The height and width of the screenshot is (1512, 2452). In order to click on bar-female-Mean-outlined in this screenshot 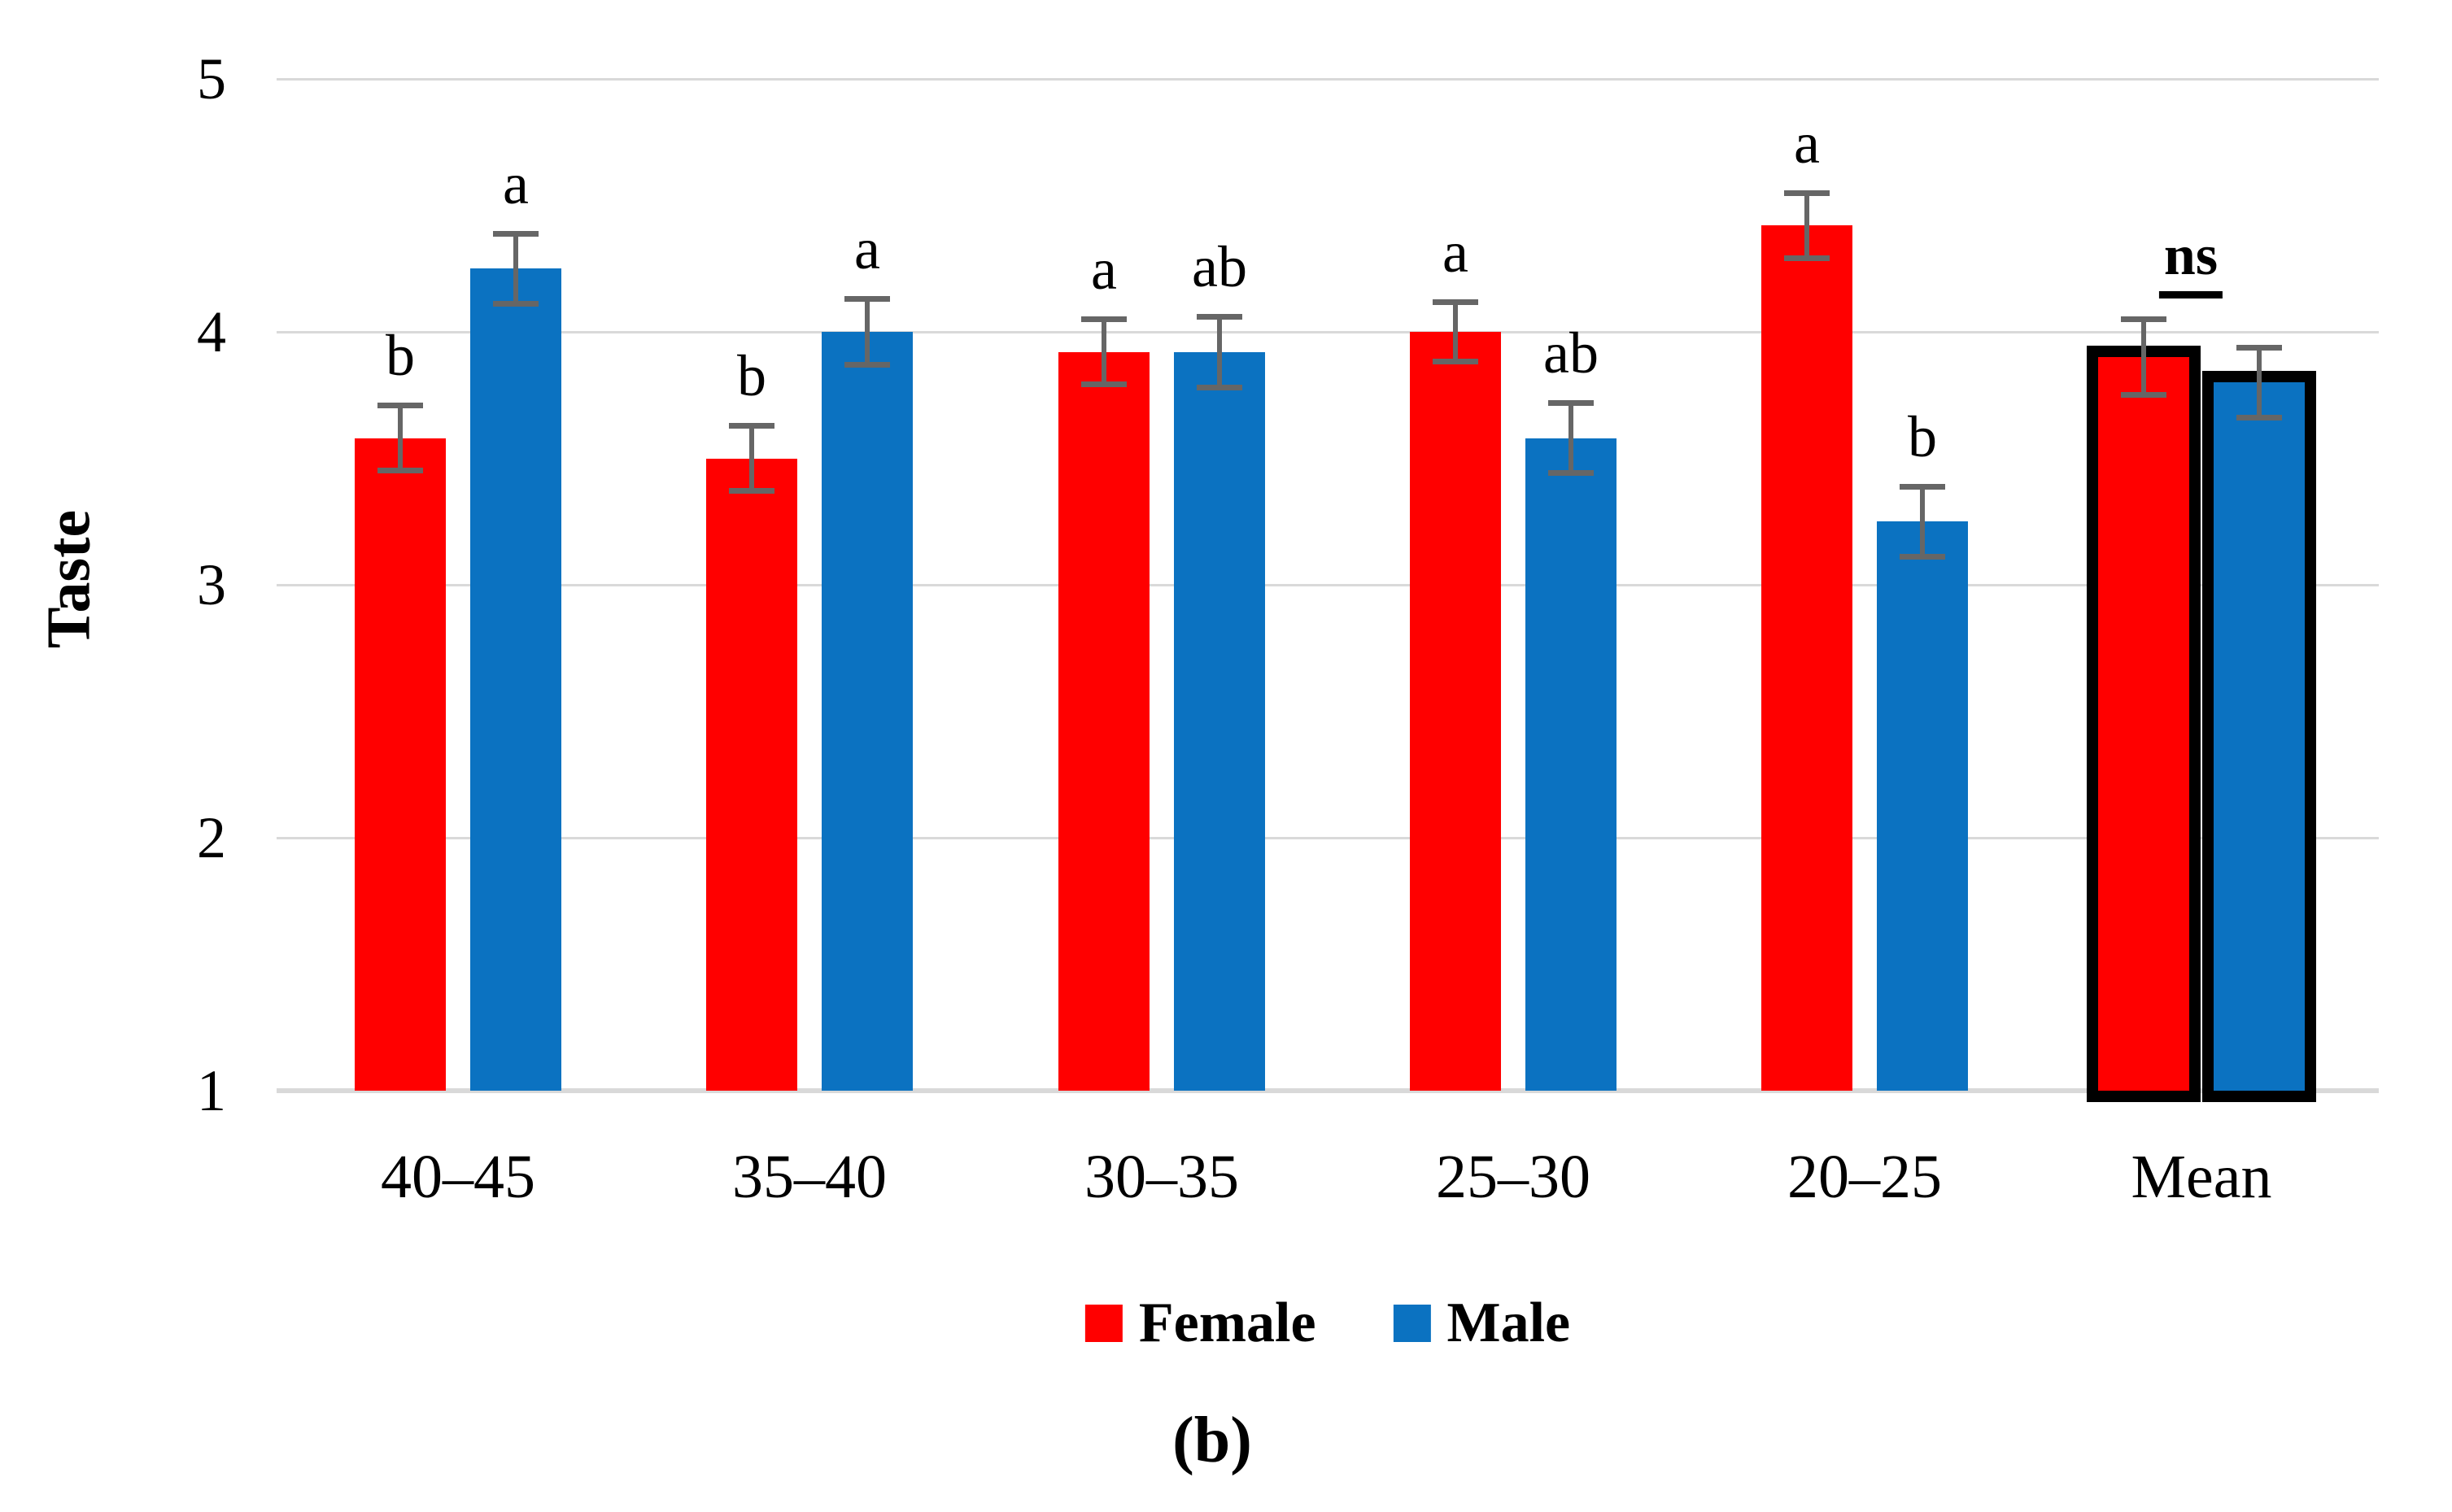, I will do `click(2144, 724)`.